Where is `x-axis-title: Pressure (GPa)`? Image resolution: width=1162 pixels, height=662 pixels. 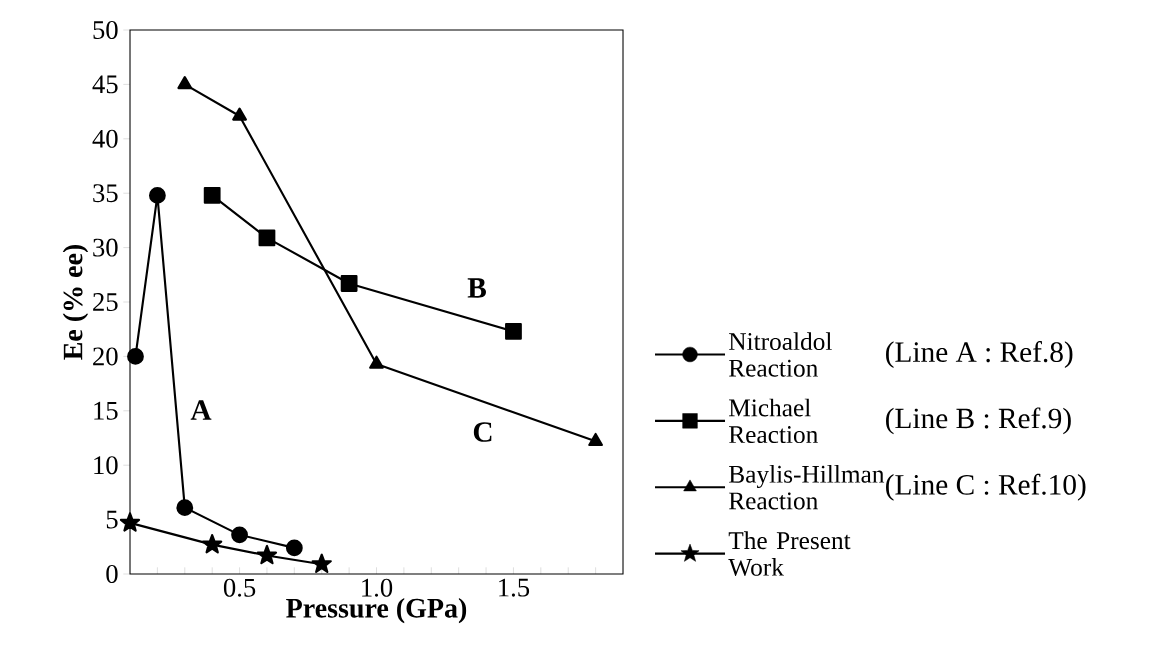 x-axis-title: Pressure (GPa) is located at coordinates (376, 610).